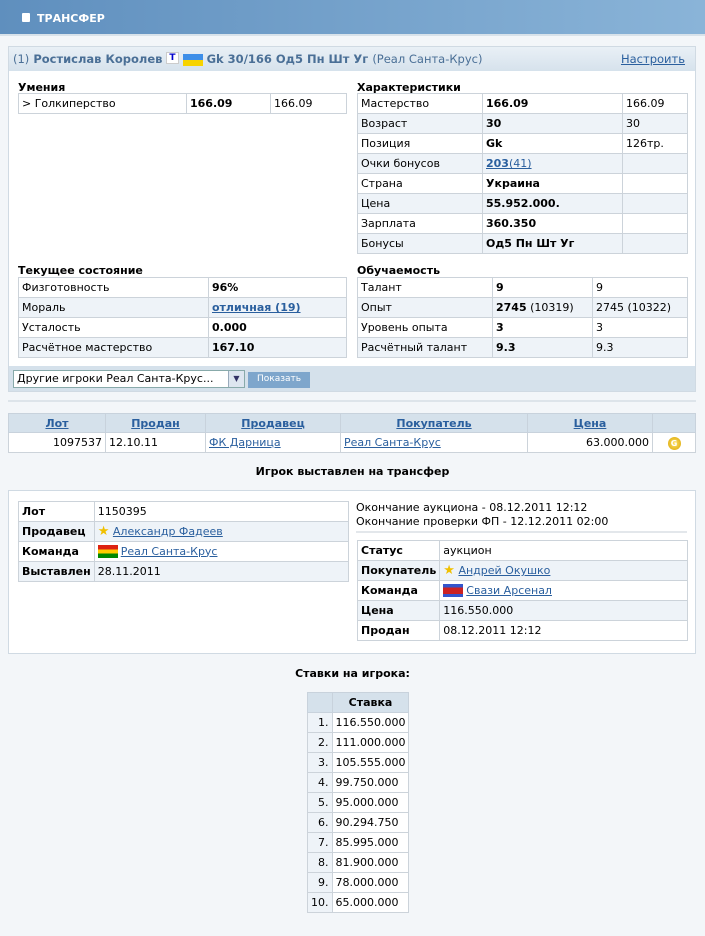  What do you see at coordinates (552, 163) in the screenshot?
I see `cell: 203(41)` at bounding box center [552, 163].